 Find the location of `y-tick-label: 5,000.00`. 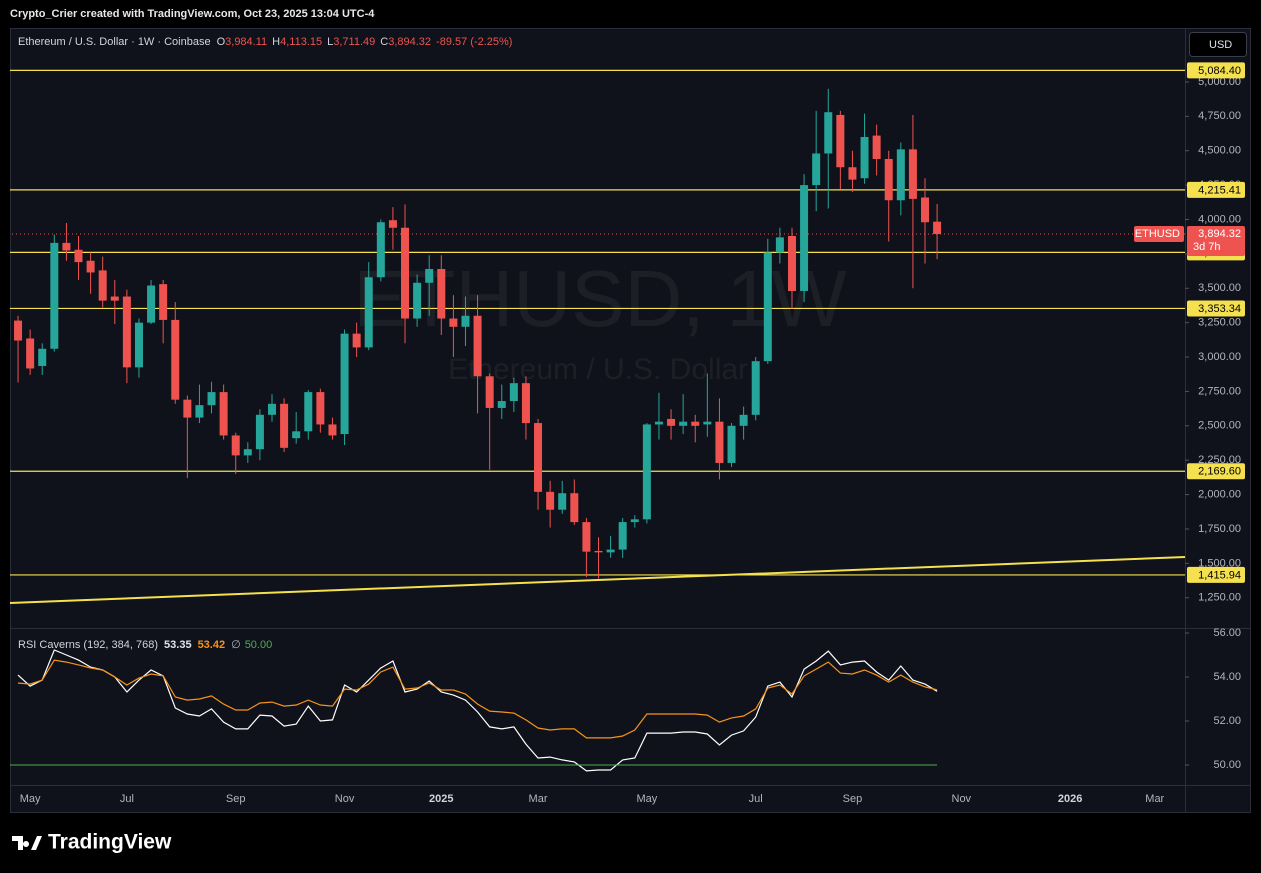

y-tick-label: 5,000.00 is located at coordinates (1219, 82).